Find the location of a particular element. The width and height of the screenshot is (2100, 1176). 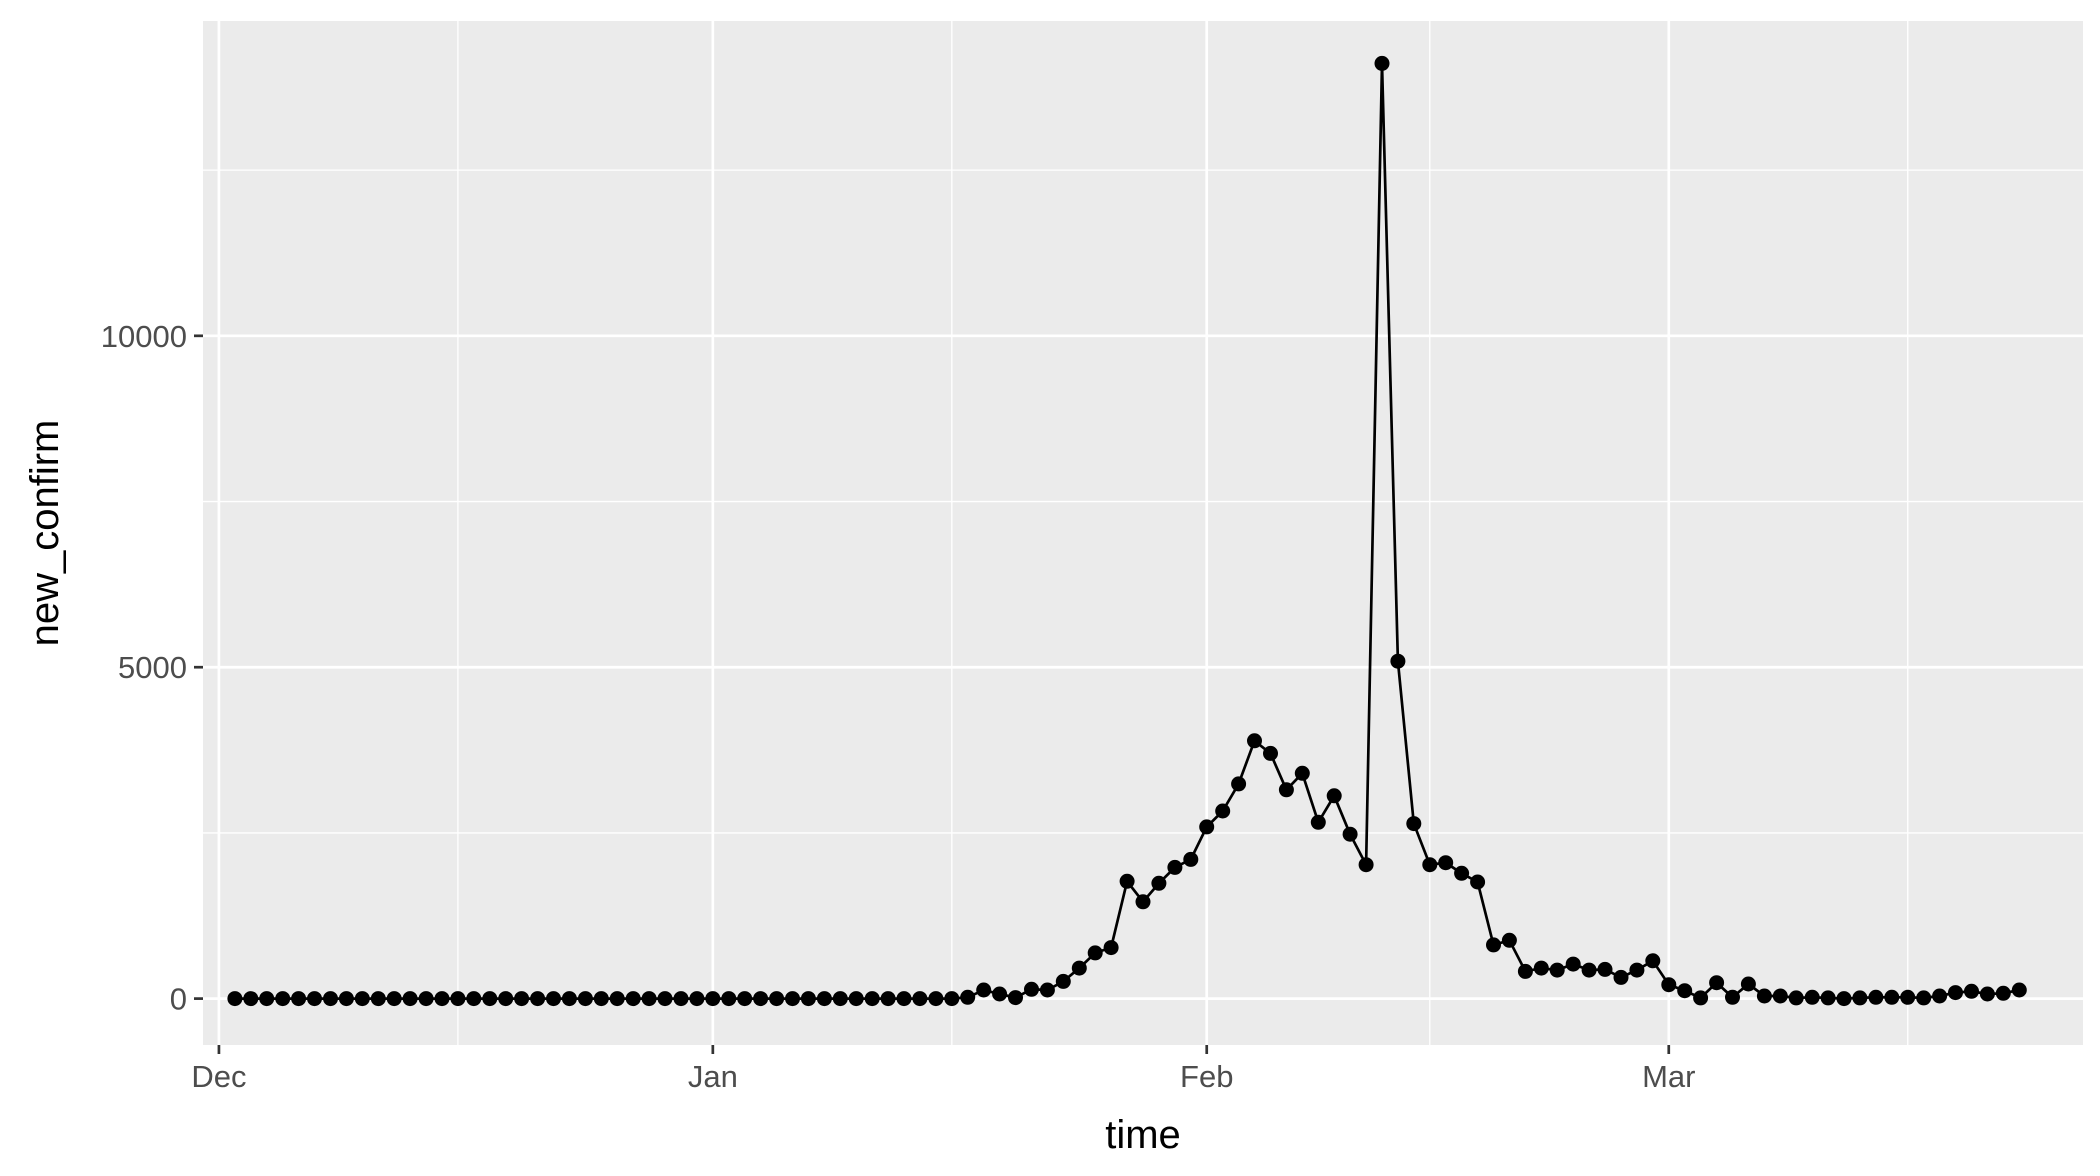

x-tick-label: Dec is located at coordinates (218, 1076).